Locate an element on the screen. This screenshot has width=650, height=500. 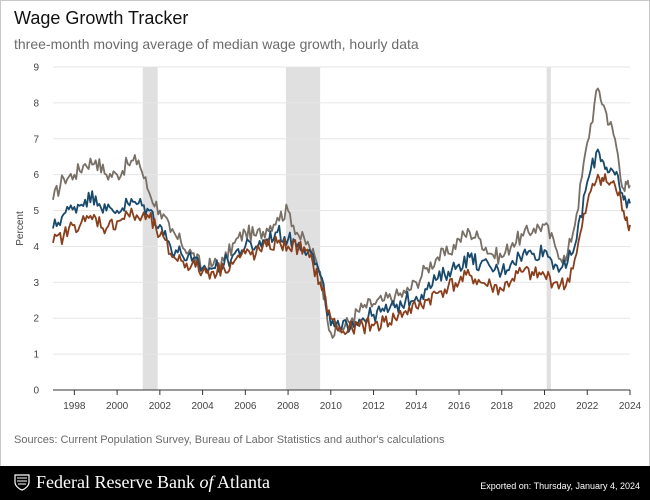
exported-date: Exported on: Thursday, January 4, 2024 is located at coordinates (560, 486).